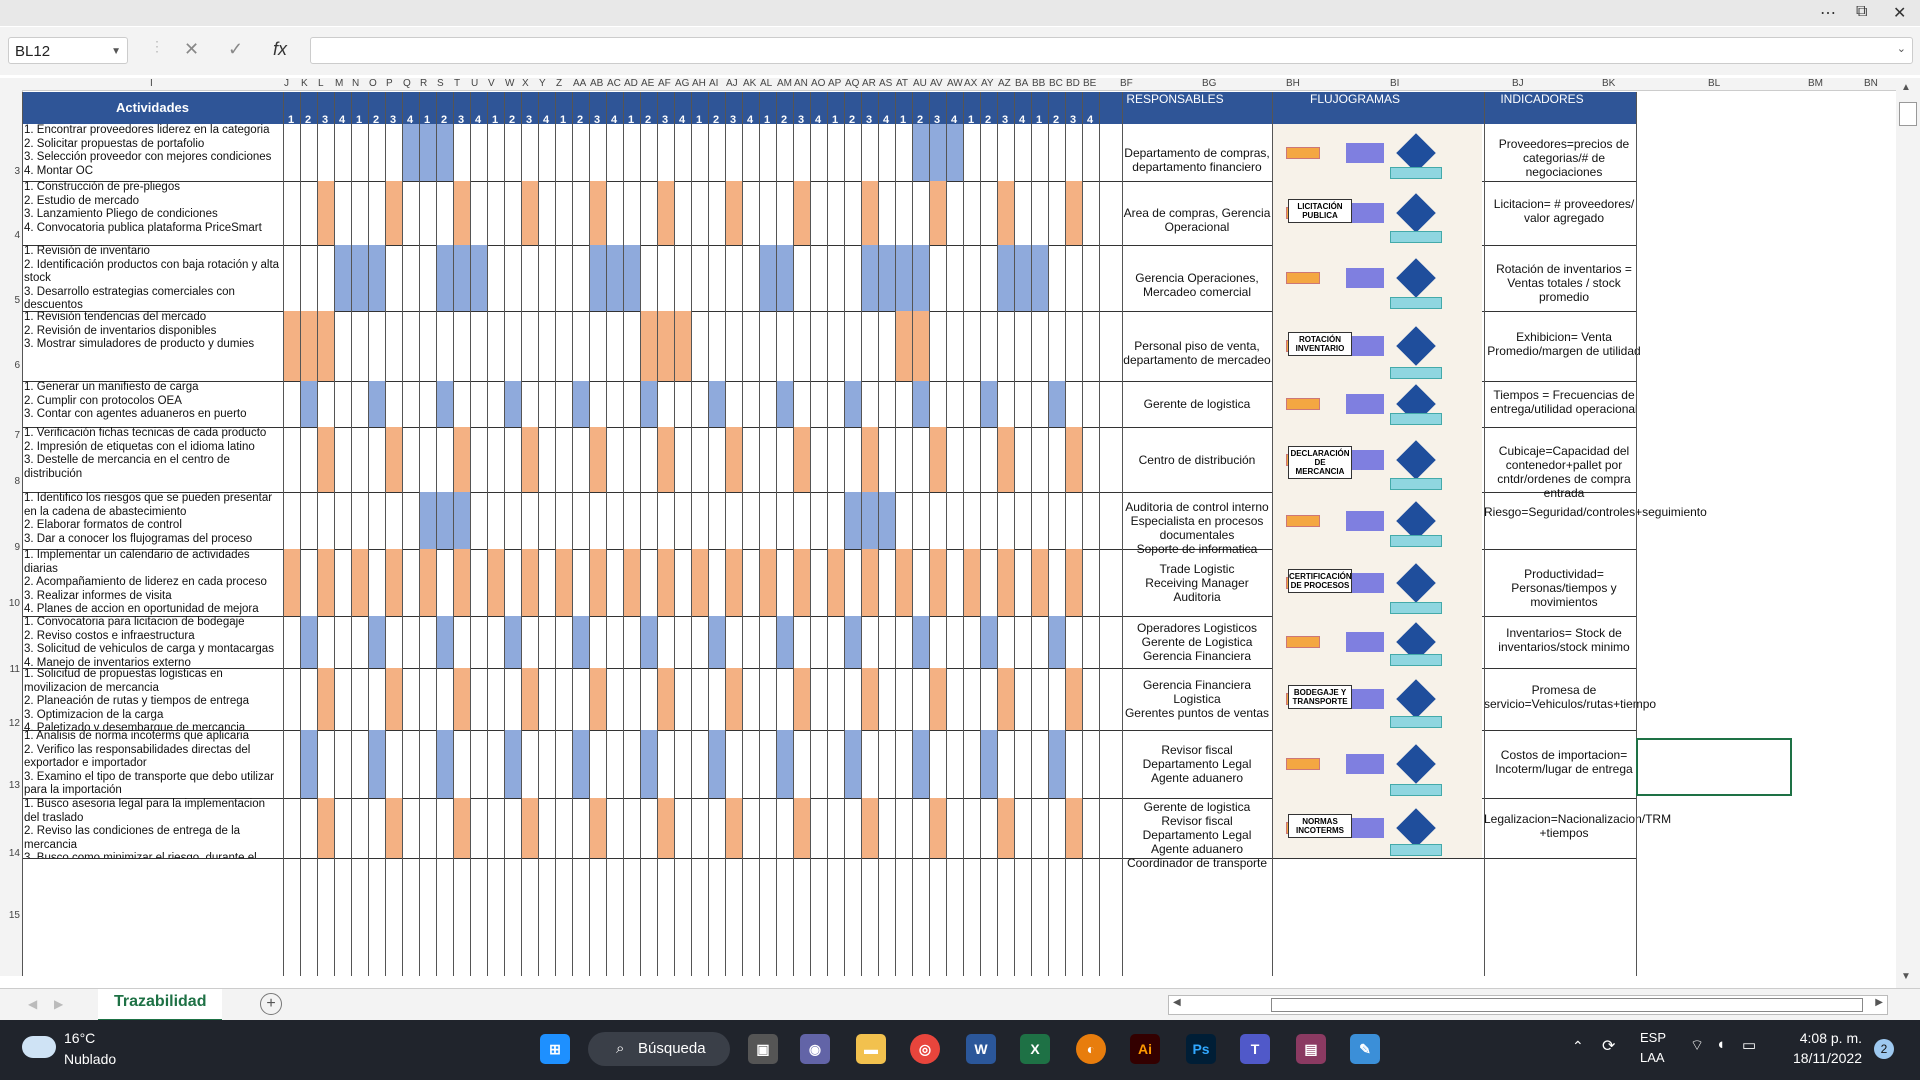 Image resolution: width=1920 pixels, height=1080 pixels. I want to click on photoshop-icon: Ps, so click(1201, 1049).